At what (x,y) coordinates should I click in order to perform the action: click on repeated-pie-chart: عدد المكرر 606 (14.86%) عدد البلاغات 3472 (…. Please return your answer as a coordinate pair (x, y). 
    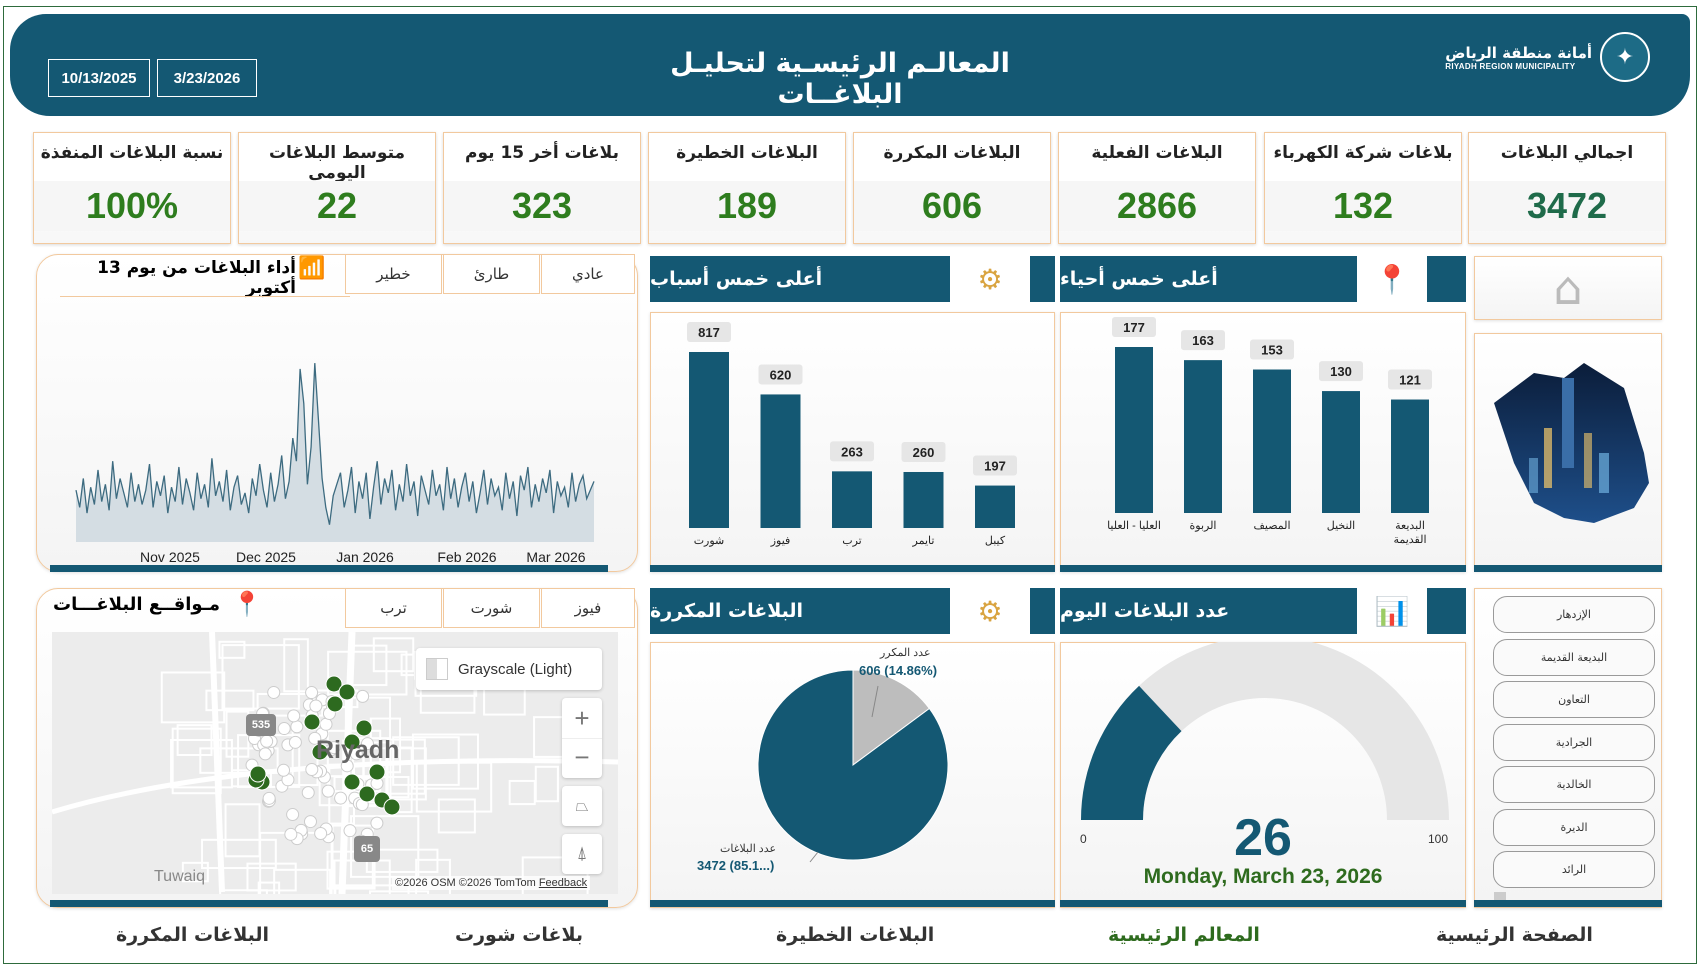
    Looking at the image, I should click on (852, 775).